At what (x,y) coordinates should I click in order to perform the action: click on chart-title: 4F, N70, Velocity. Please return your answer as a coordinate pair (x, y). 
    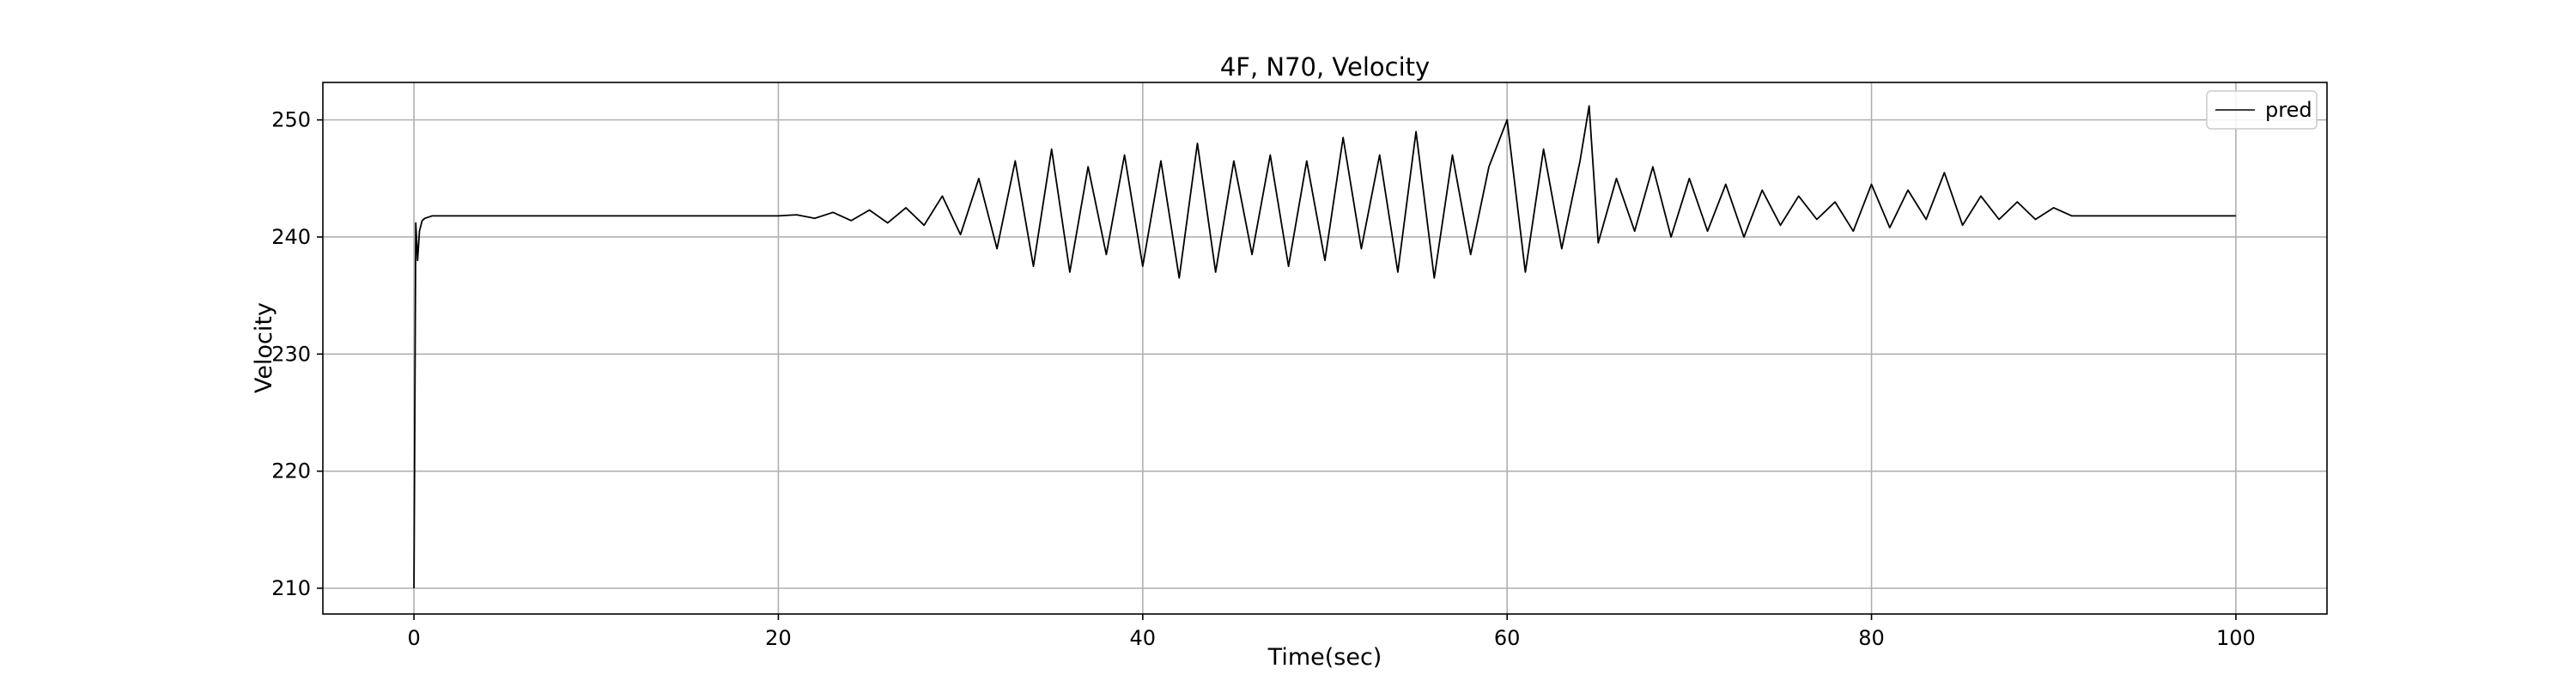
    Looking at the image, I should click on (1325, 67).